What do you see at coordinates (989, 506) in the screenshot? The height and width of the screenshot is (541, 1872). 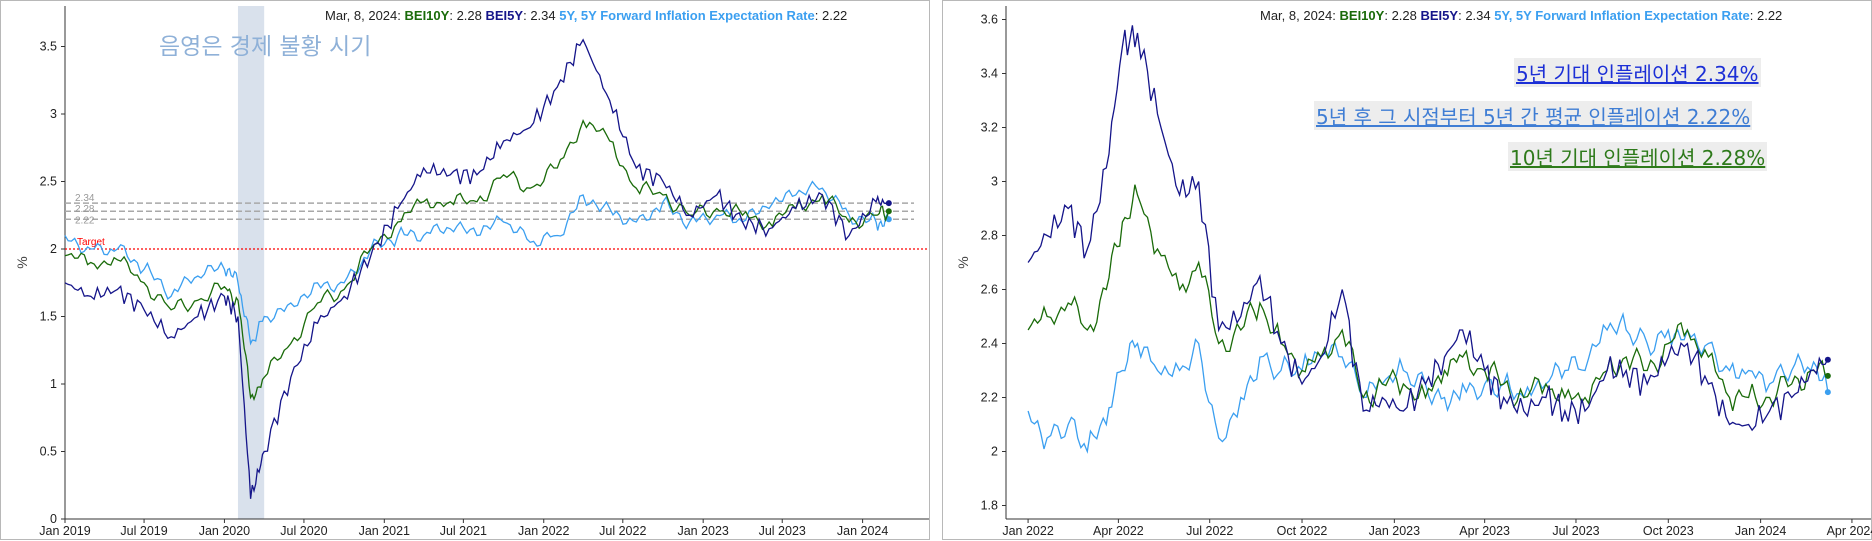 I see `y-tick-label: 1.8` at bounding box center [989, 506].